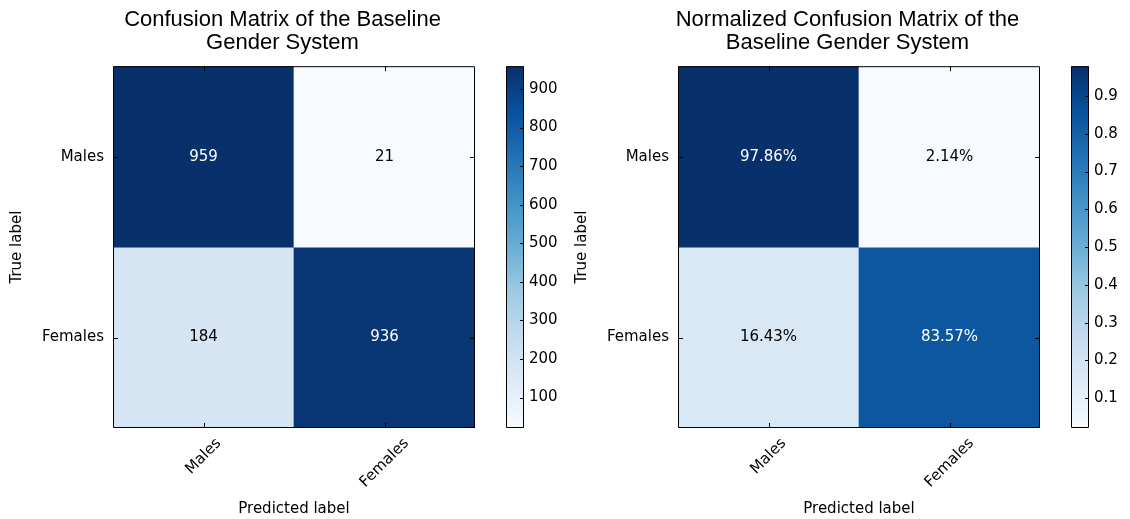 The image size is (1130, 519). What do you see at coordinates (1106, 397) in the screenshot?
I see `color-bar-label: 0.1` at bounding box center [1106, 397].